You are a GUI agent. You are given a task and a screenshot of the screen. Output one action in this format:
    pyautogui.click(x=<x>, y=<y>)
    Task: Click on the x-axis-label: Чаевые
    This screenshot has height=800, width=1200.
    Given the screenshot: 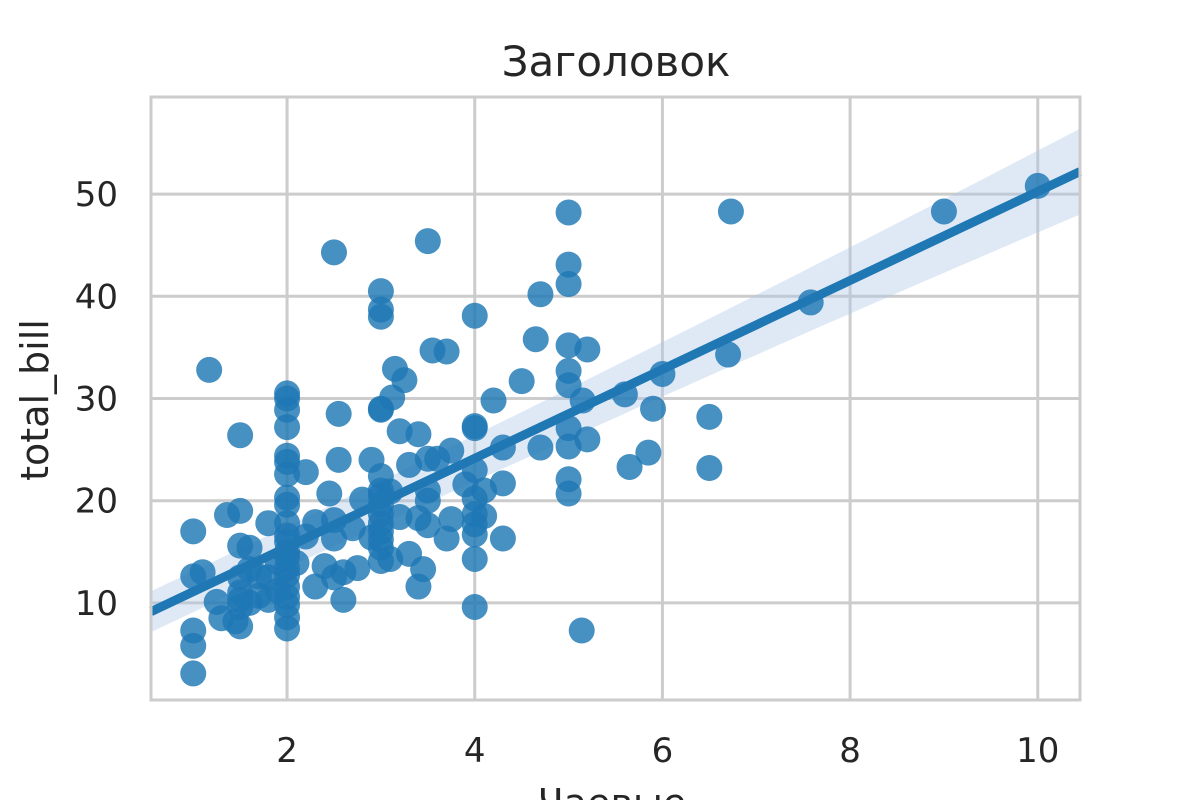 What is the action you would take?
    pyautogui.click(x=612, y=790)
    